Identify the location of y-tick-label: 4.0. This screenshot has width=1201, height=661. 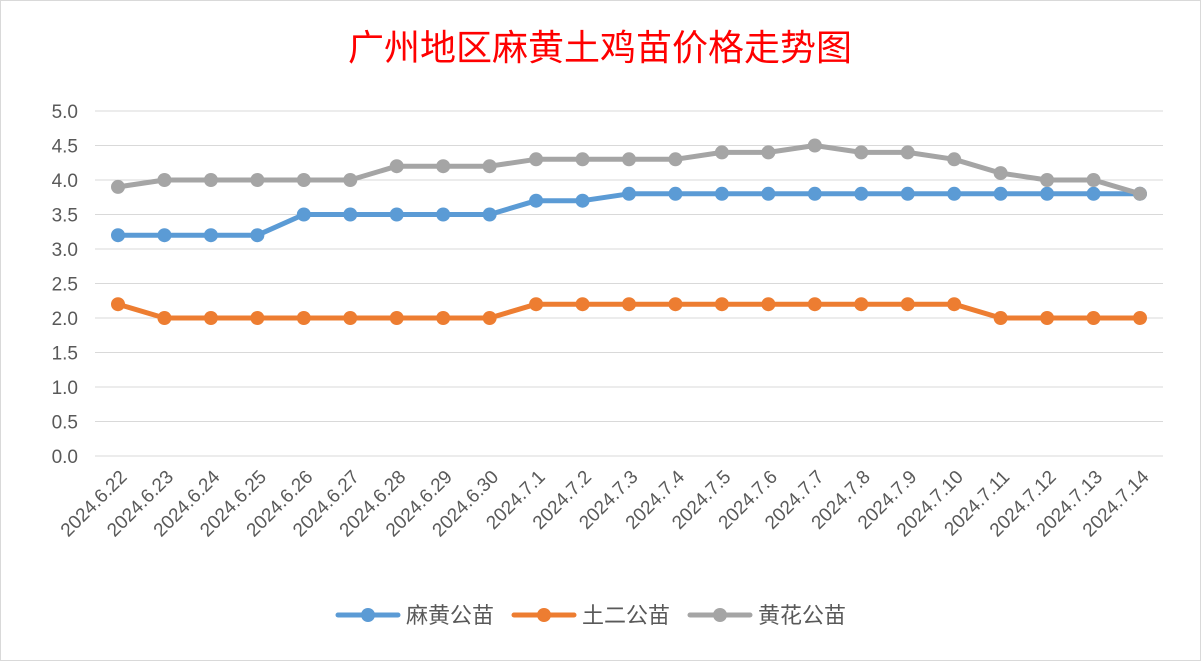
(65, 181).